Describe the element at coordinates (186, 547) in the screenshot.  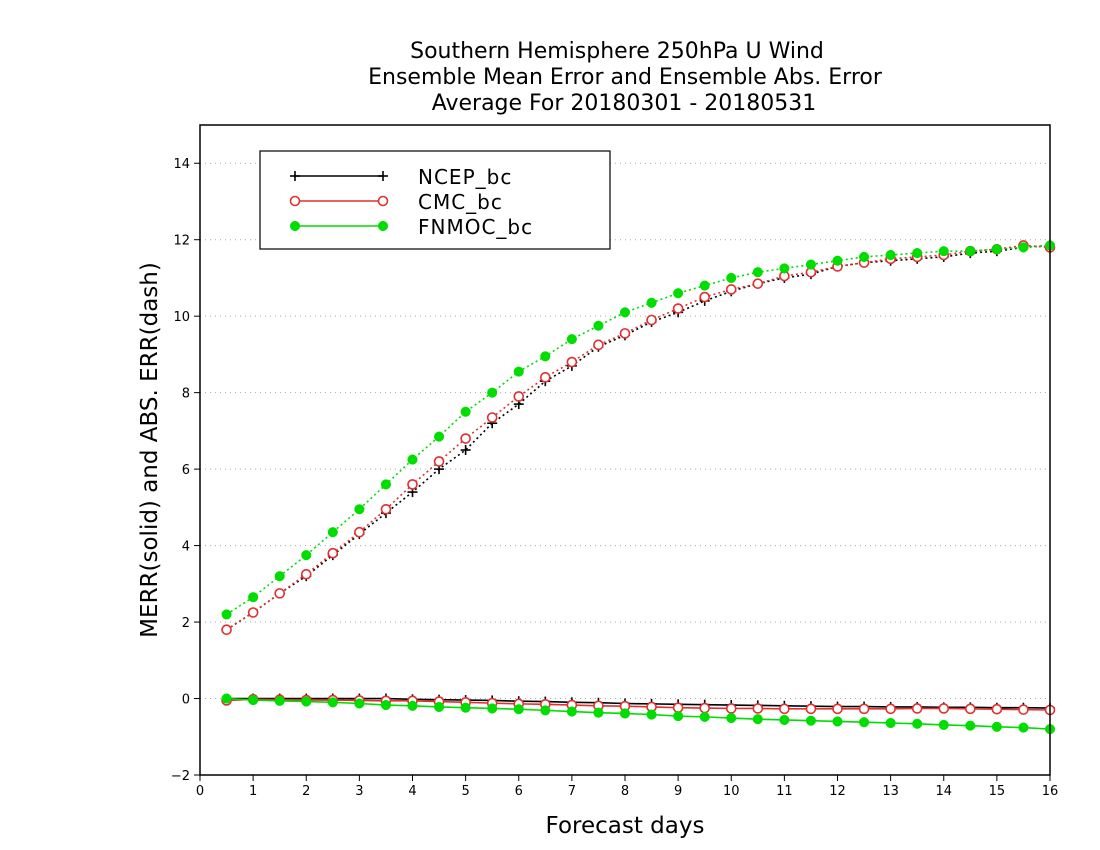
I see `y-tick-label: 4` at that location.